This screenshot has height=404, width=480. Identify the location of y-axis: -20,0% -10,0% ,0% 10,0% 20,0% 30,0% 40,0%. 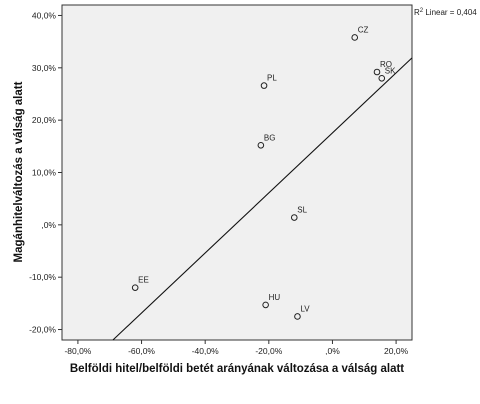
(45, 172).